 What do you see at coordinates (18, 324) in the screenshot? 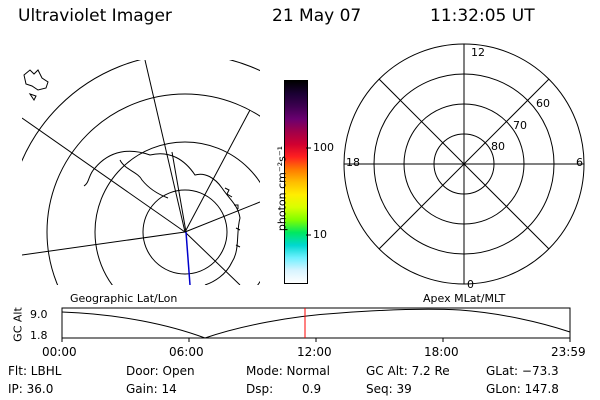
I see `altitude-ylabel: GC Alt` at bounding box center [18, 324].